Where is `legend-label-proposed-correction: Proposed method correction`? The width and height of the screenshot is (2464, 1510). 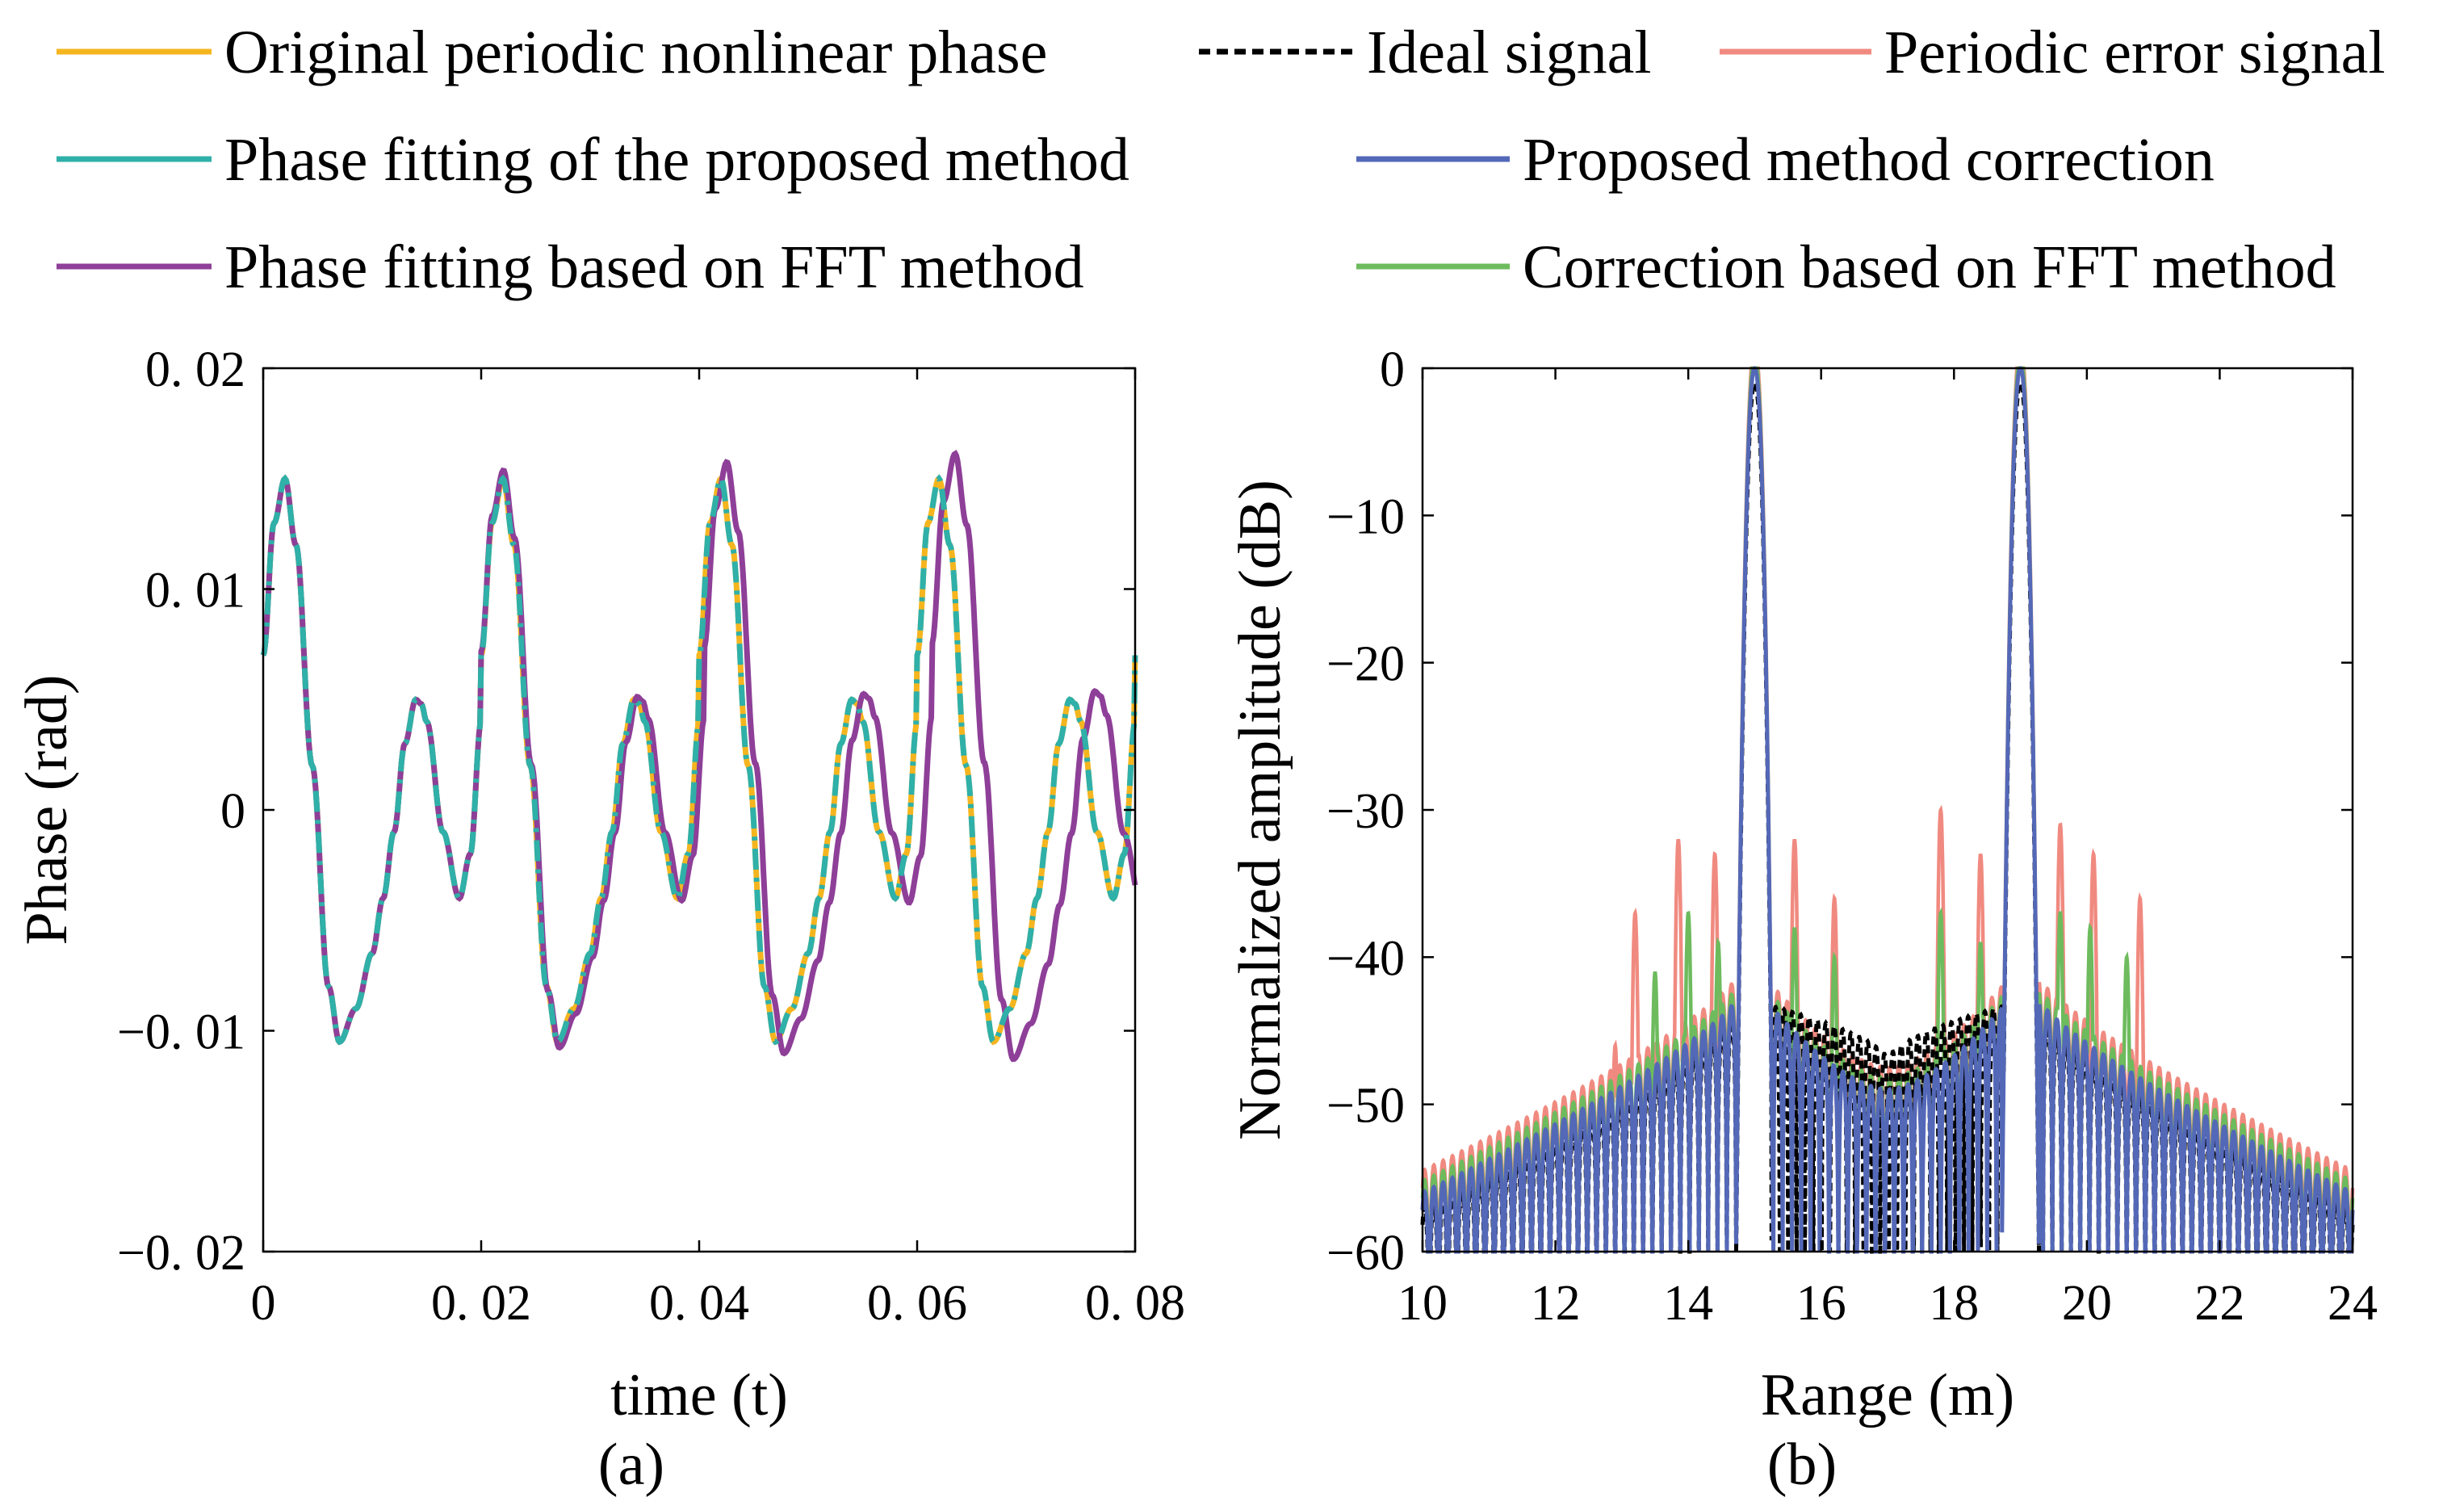 legend-label-proposed-correction: Proposed method correction is located at coordinates (1869, 160).